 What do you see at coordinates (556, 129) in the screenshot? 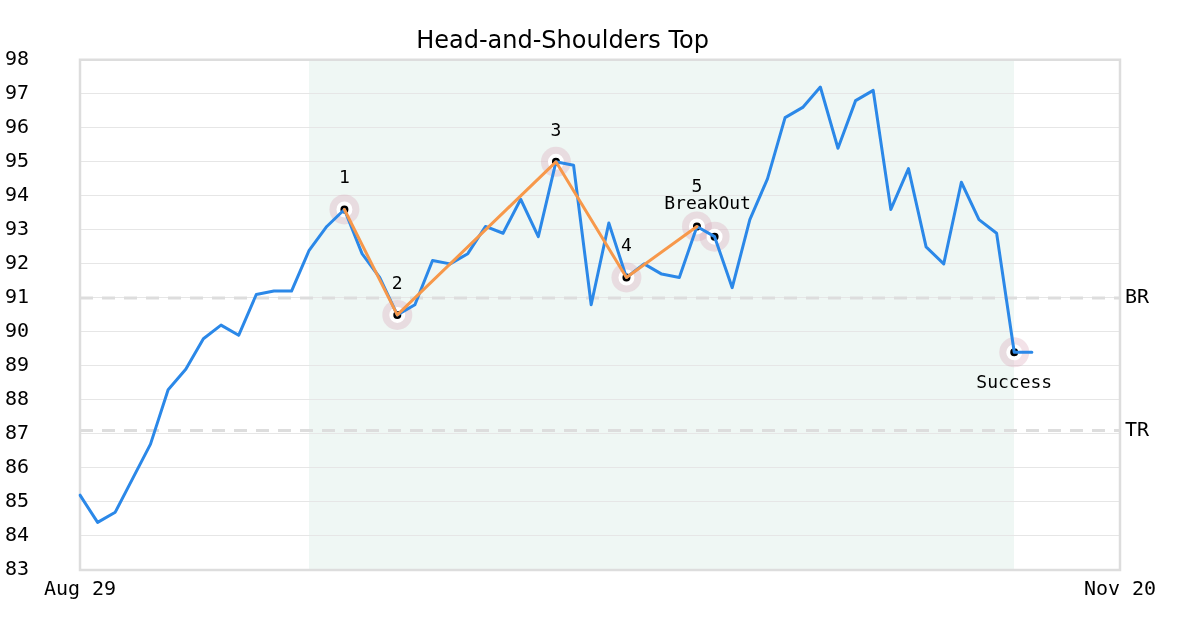
I see `annotation: 3` at bounding box center [556, 129].